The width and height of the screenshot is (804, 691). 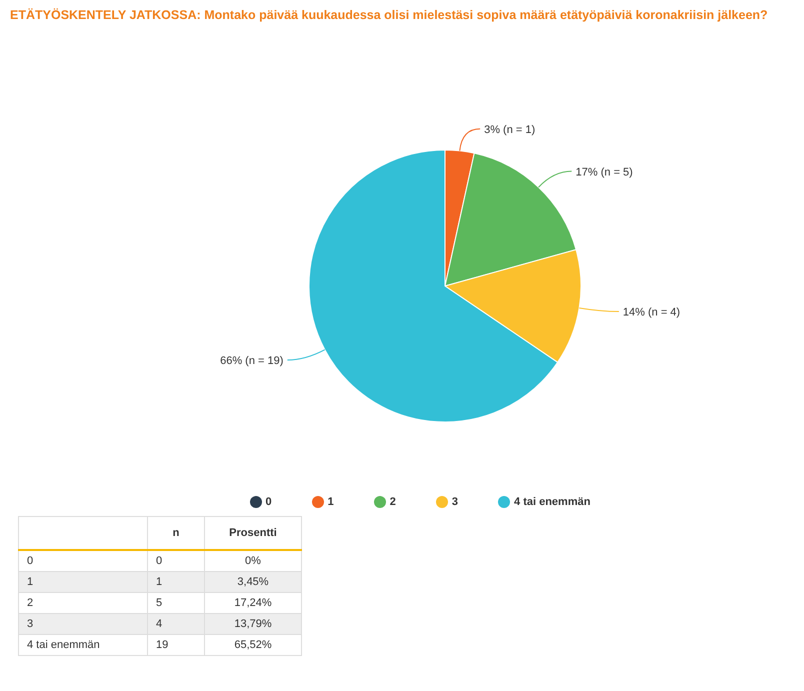 What do you see at coordinates (176, 645) in the screenshot?
I see `text: 19` at bounding box center [176, 645].